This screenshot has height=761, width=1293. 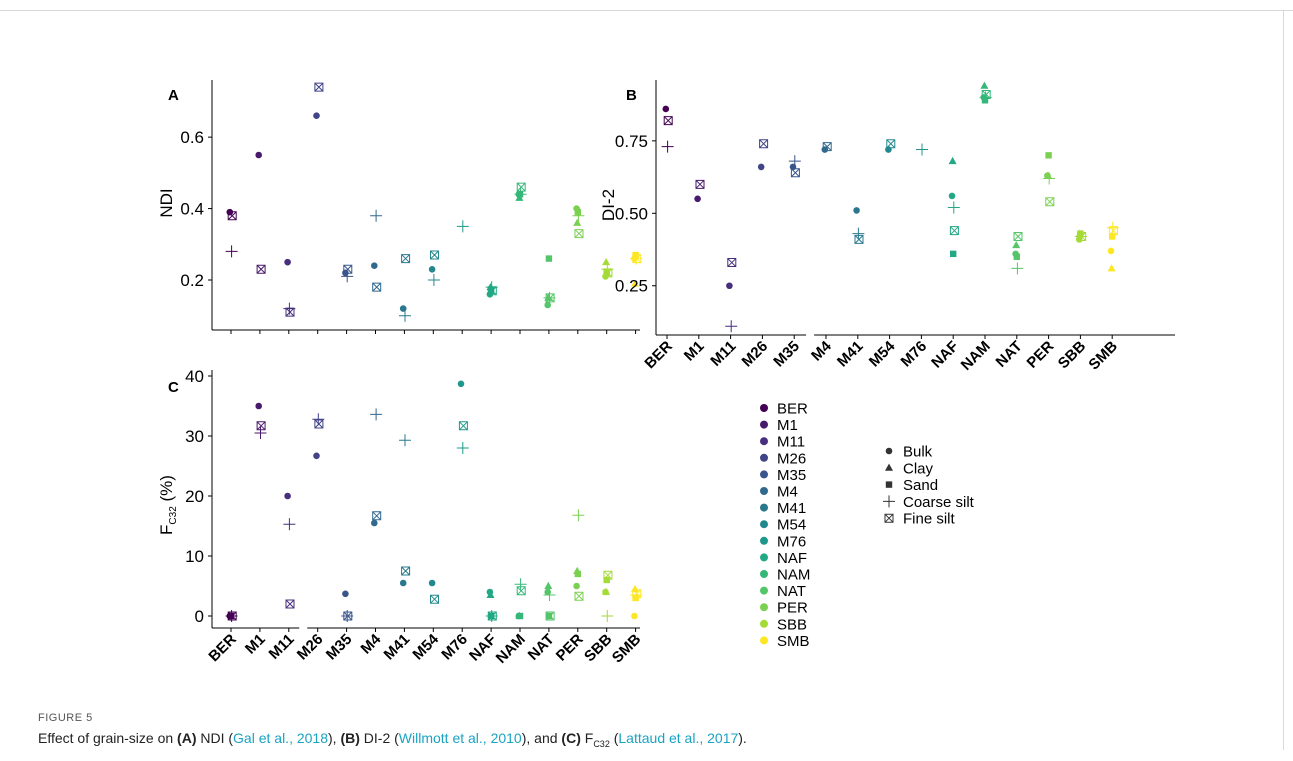 I want to click on x-tick-label: PER, so click(x=1041, y=355).